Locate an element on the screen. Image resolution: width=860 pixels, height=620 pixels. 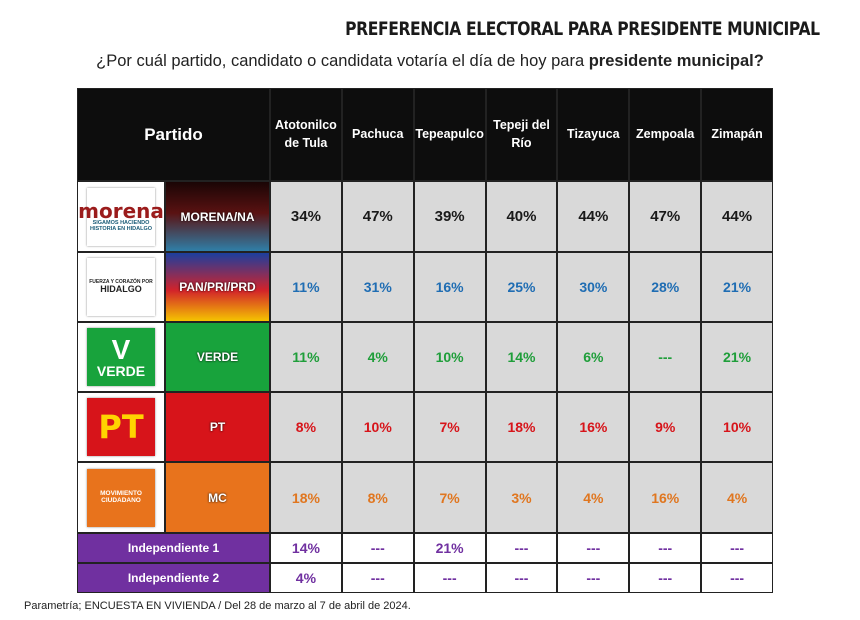
logo-text: MOVIMIENTO is located at coordinates (121, 493).